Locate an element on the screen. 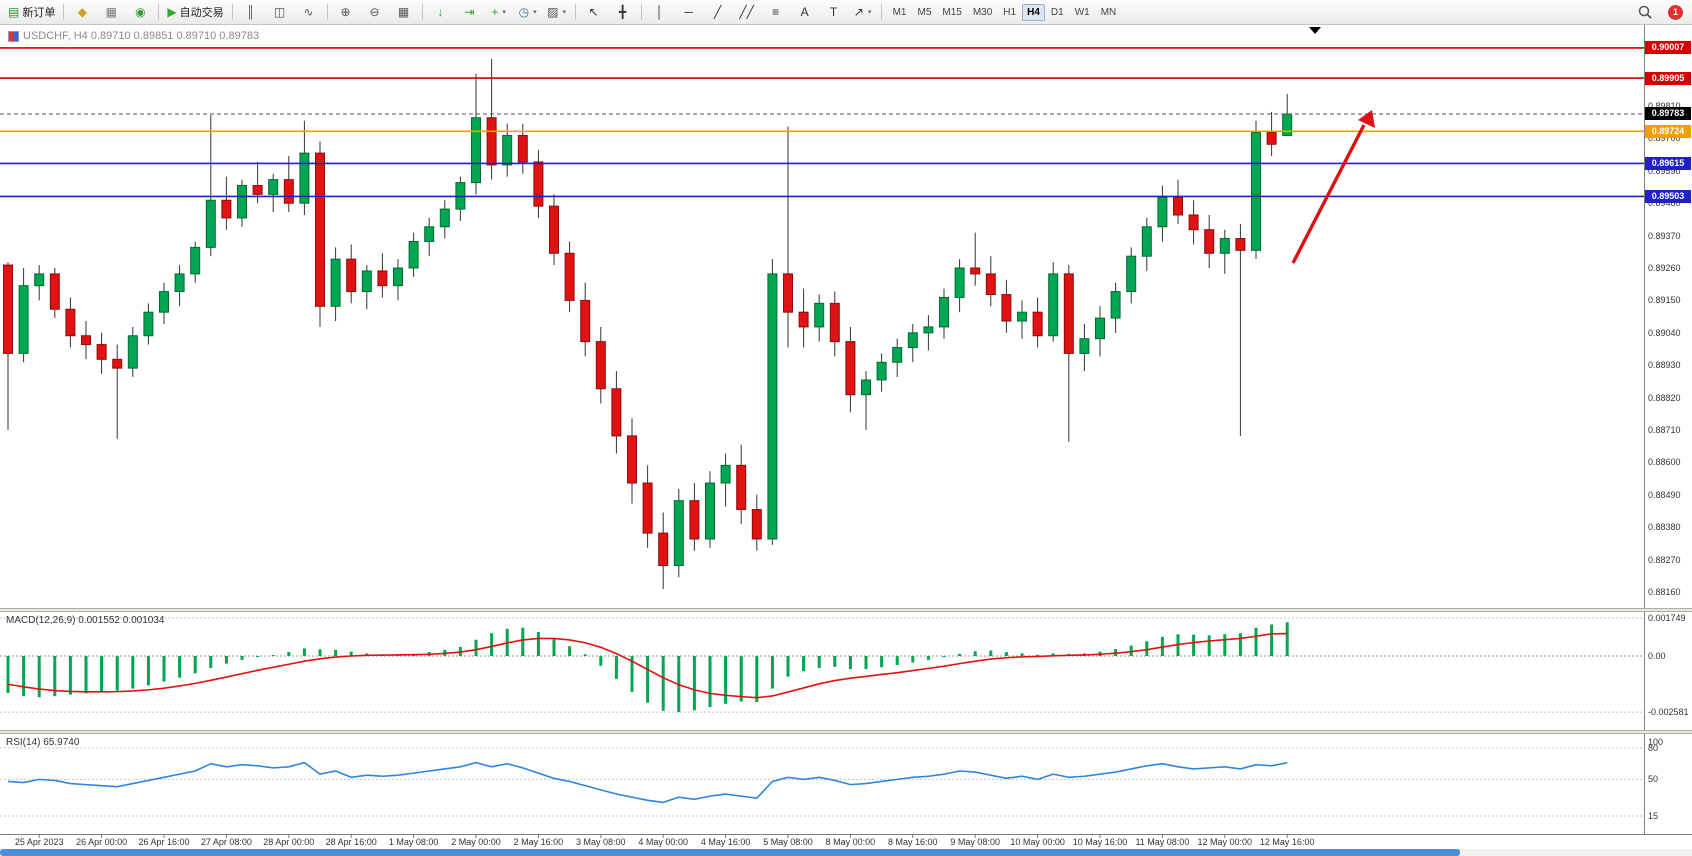 Image resolution: width=1692 pixels, height=856 pixels. wizard-icon: ◆ is located at coordinates (82, 12).